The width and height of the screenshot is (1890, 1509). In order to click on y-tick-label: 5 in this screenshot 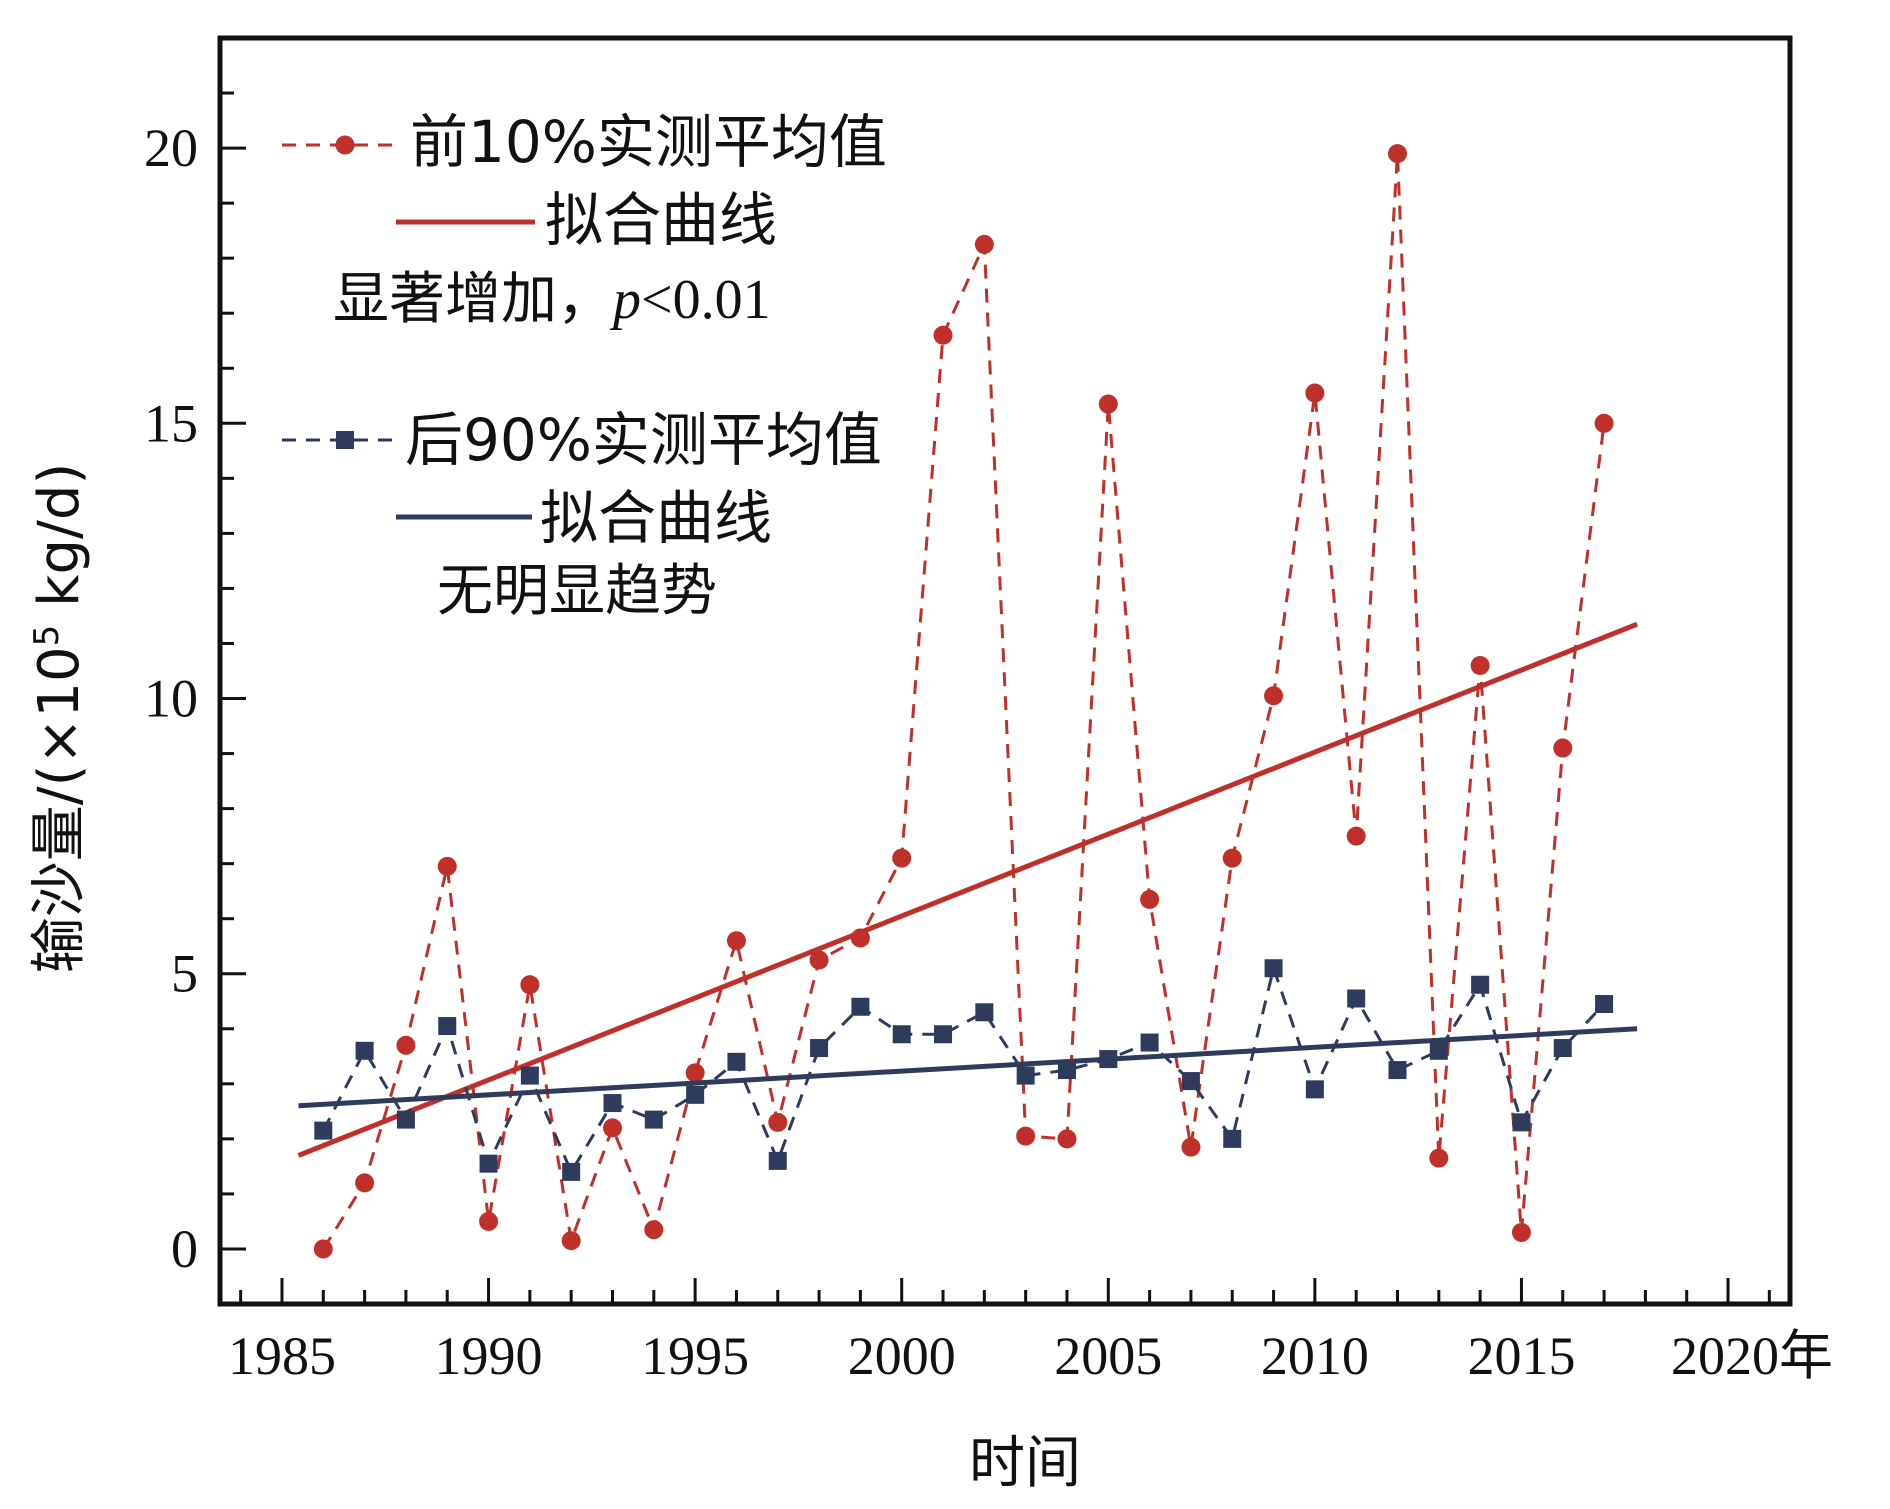, I will do `click(184, 974)`.